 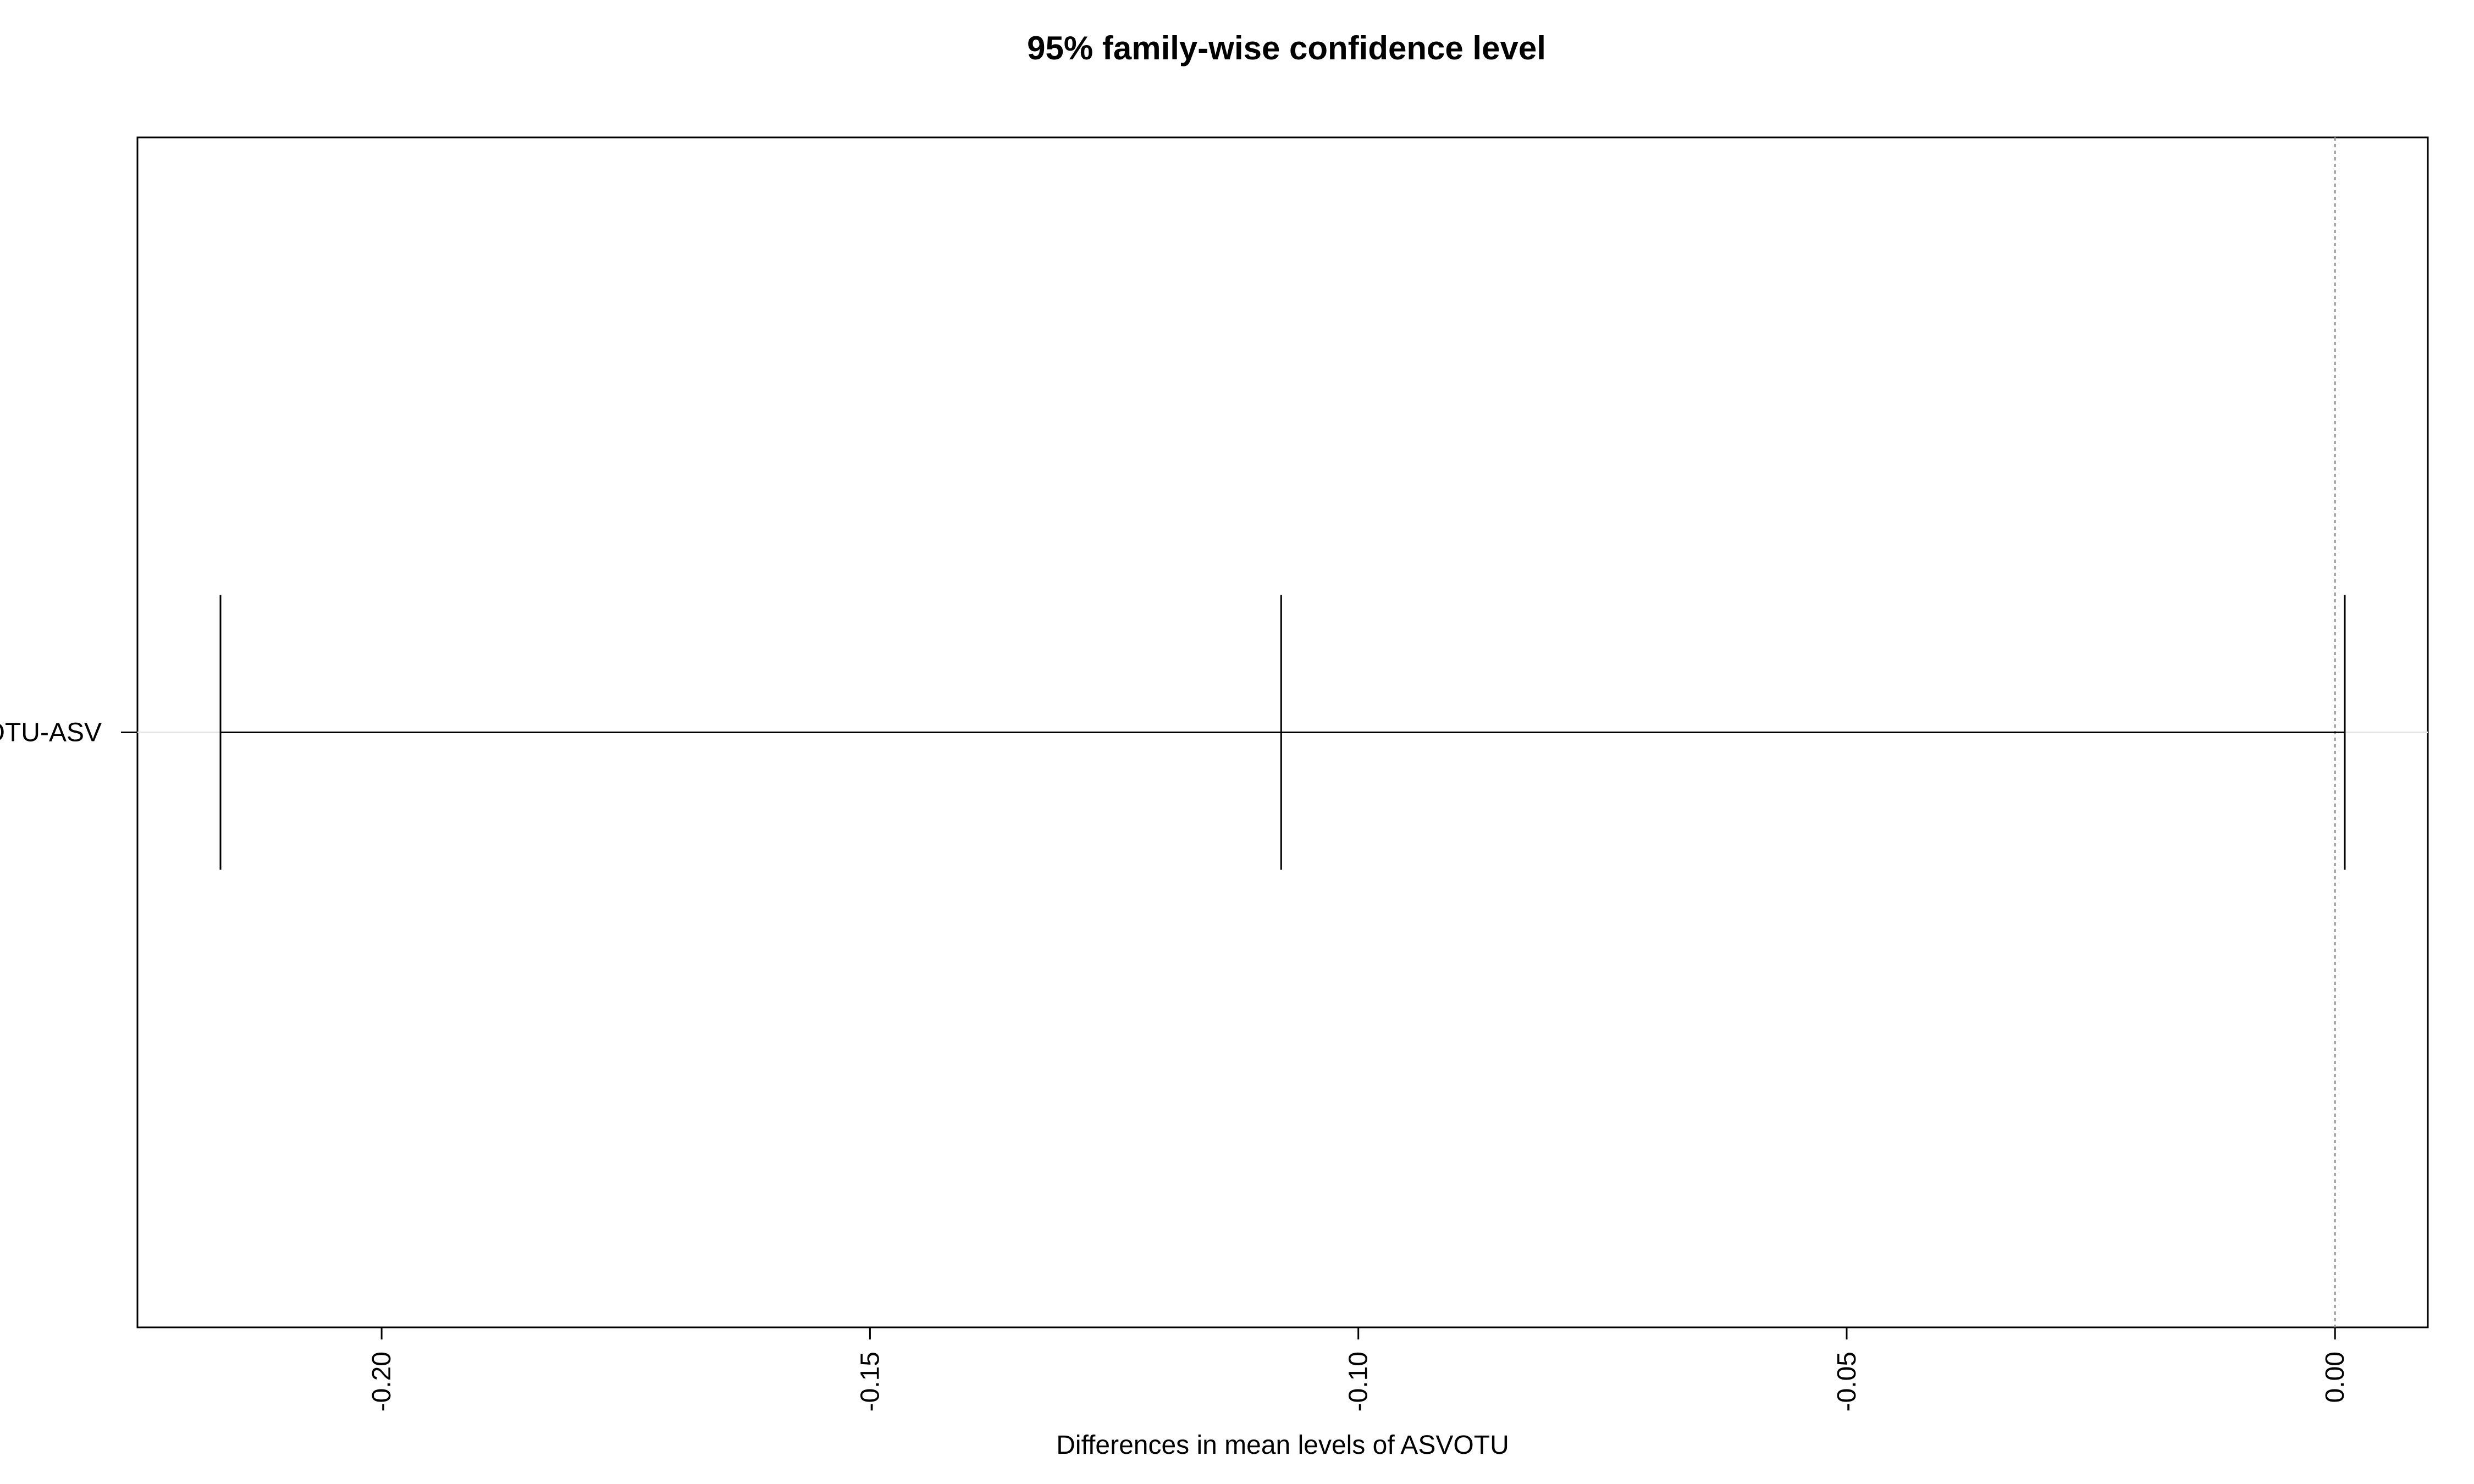 I want to click on x-tick-label: -0.20, so click(x=382, y=1381).